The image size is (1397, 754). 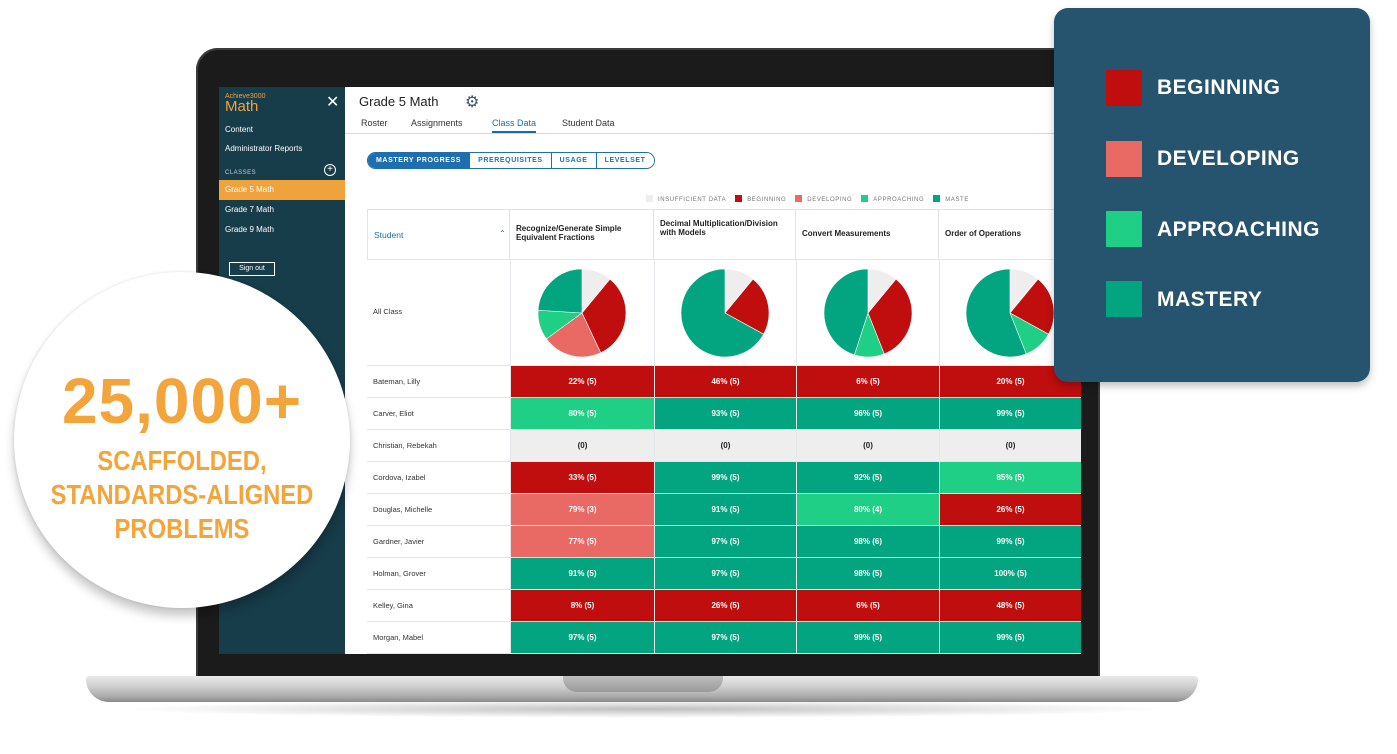 I want to click on tab-student-data: Student Data, so click(x=588, y=123).